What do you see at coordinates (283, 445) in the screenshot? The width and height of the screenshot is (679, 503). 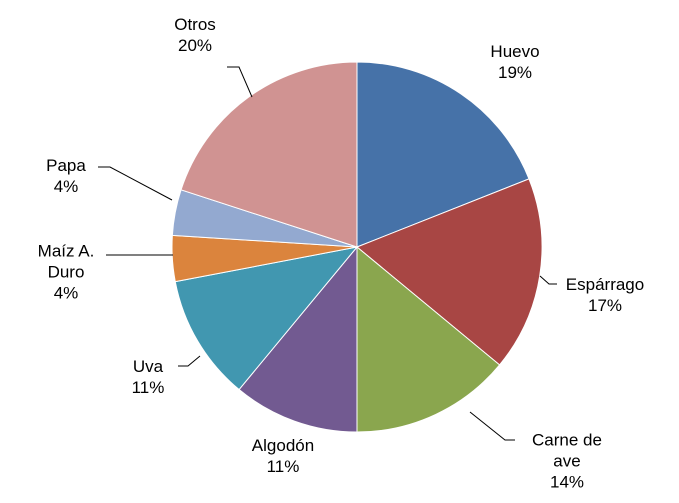 I see `category-label: Algodón` at bounding box center [283, 445].